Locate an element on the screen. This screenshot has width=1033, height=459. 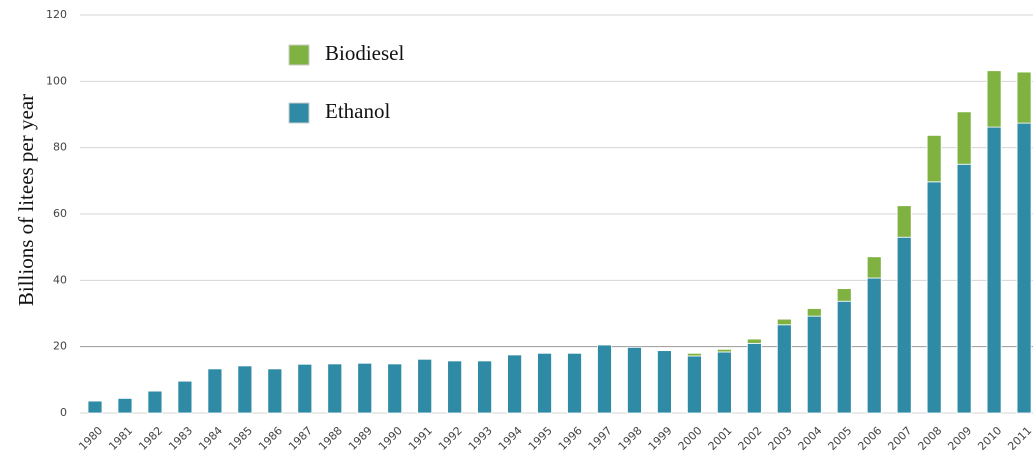
y-tick-label: 40 is located at coordinates (60, 279).